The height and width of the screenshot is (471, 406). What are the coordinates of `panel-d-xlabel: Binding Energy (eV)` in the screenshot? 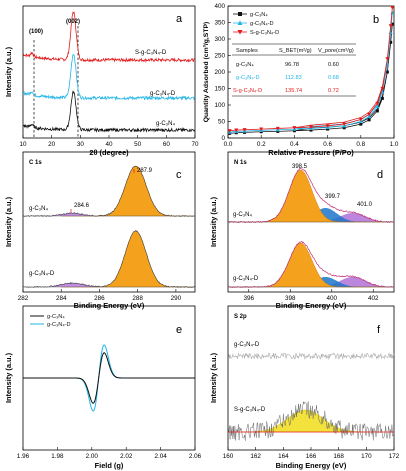 It's located at (311, 305).